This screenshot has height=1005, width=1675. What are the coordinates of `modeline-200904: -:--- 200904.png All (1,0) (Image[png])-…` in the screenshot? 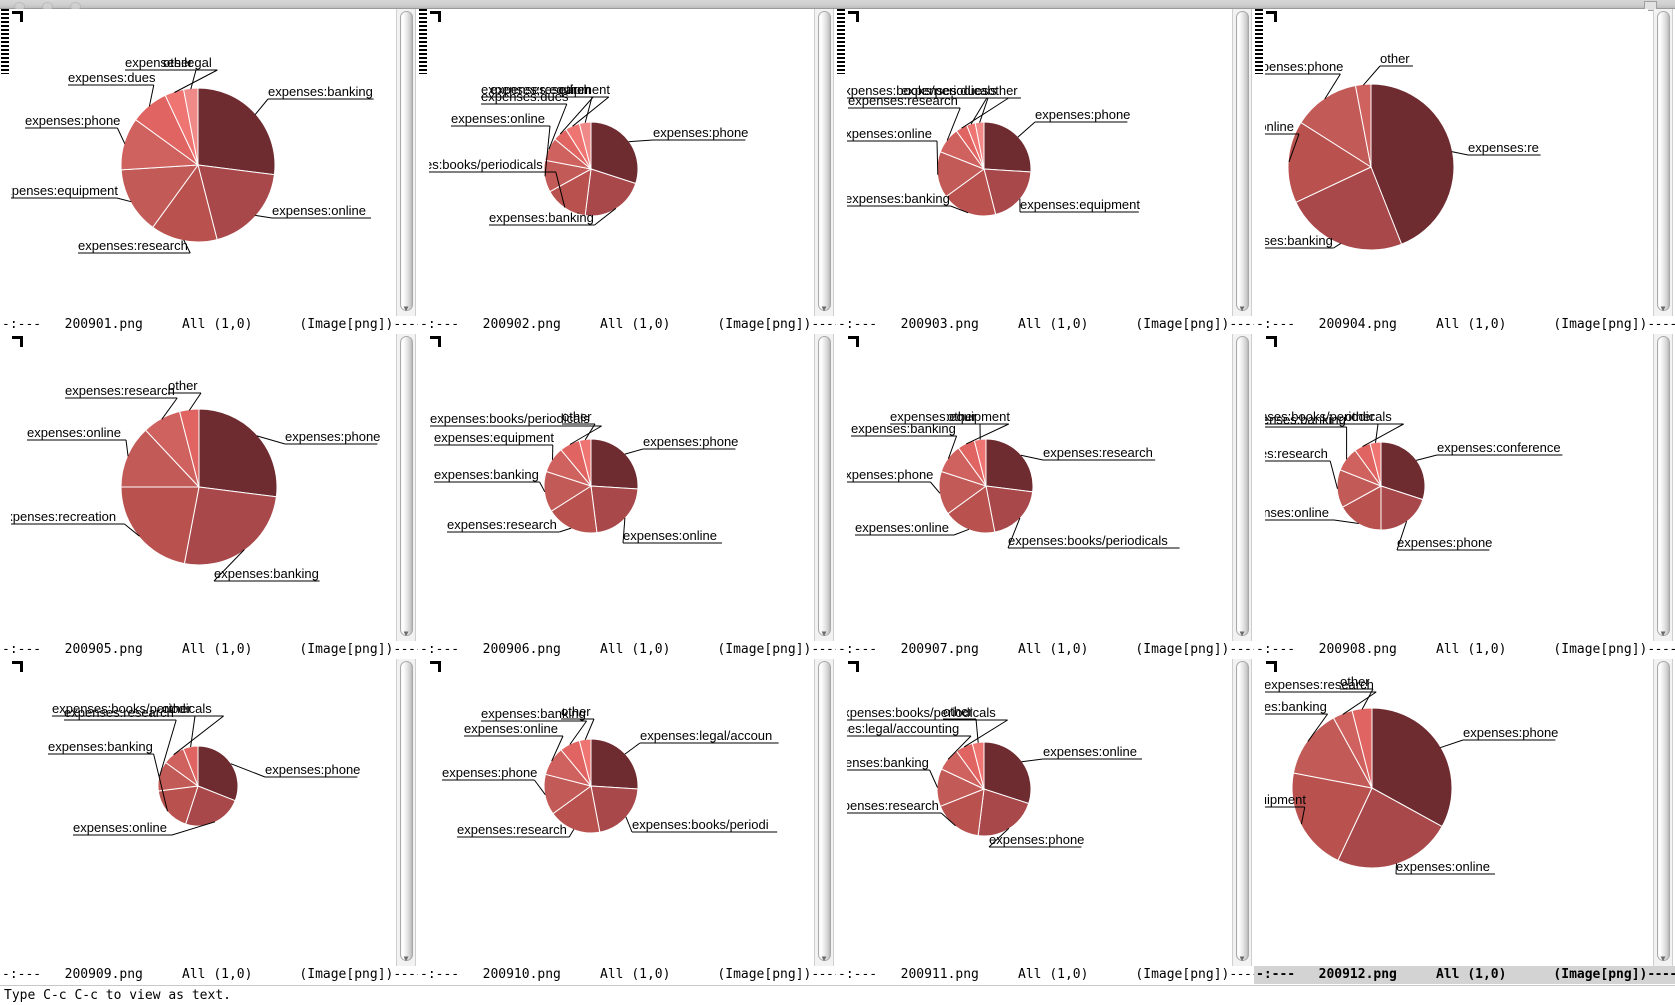 It's located at (1464, 325).